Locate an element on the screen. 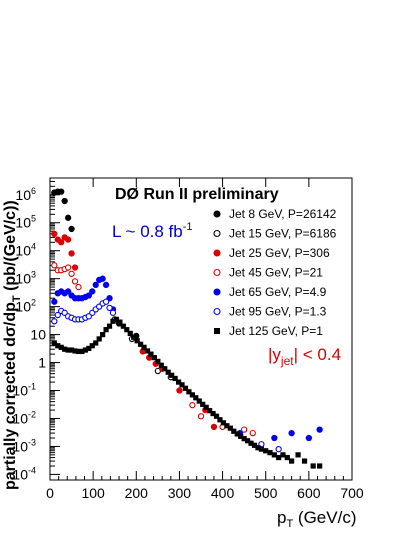  luminosity-text: L ~ 0.8 fb is located at coordinates (147, 231).